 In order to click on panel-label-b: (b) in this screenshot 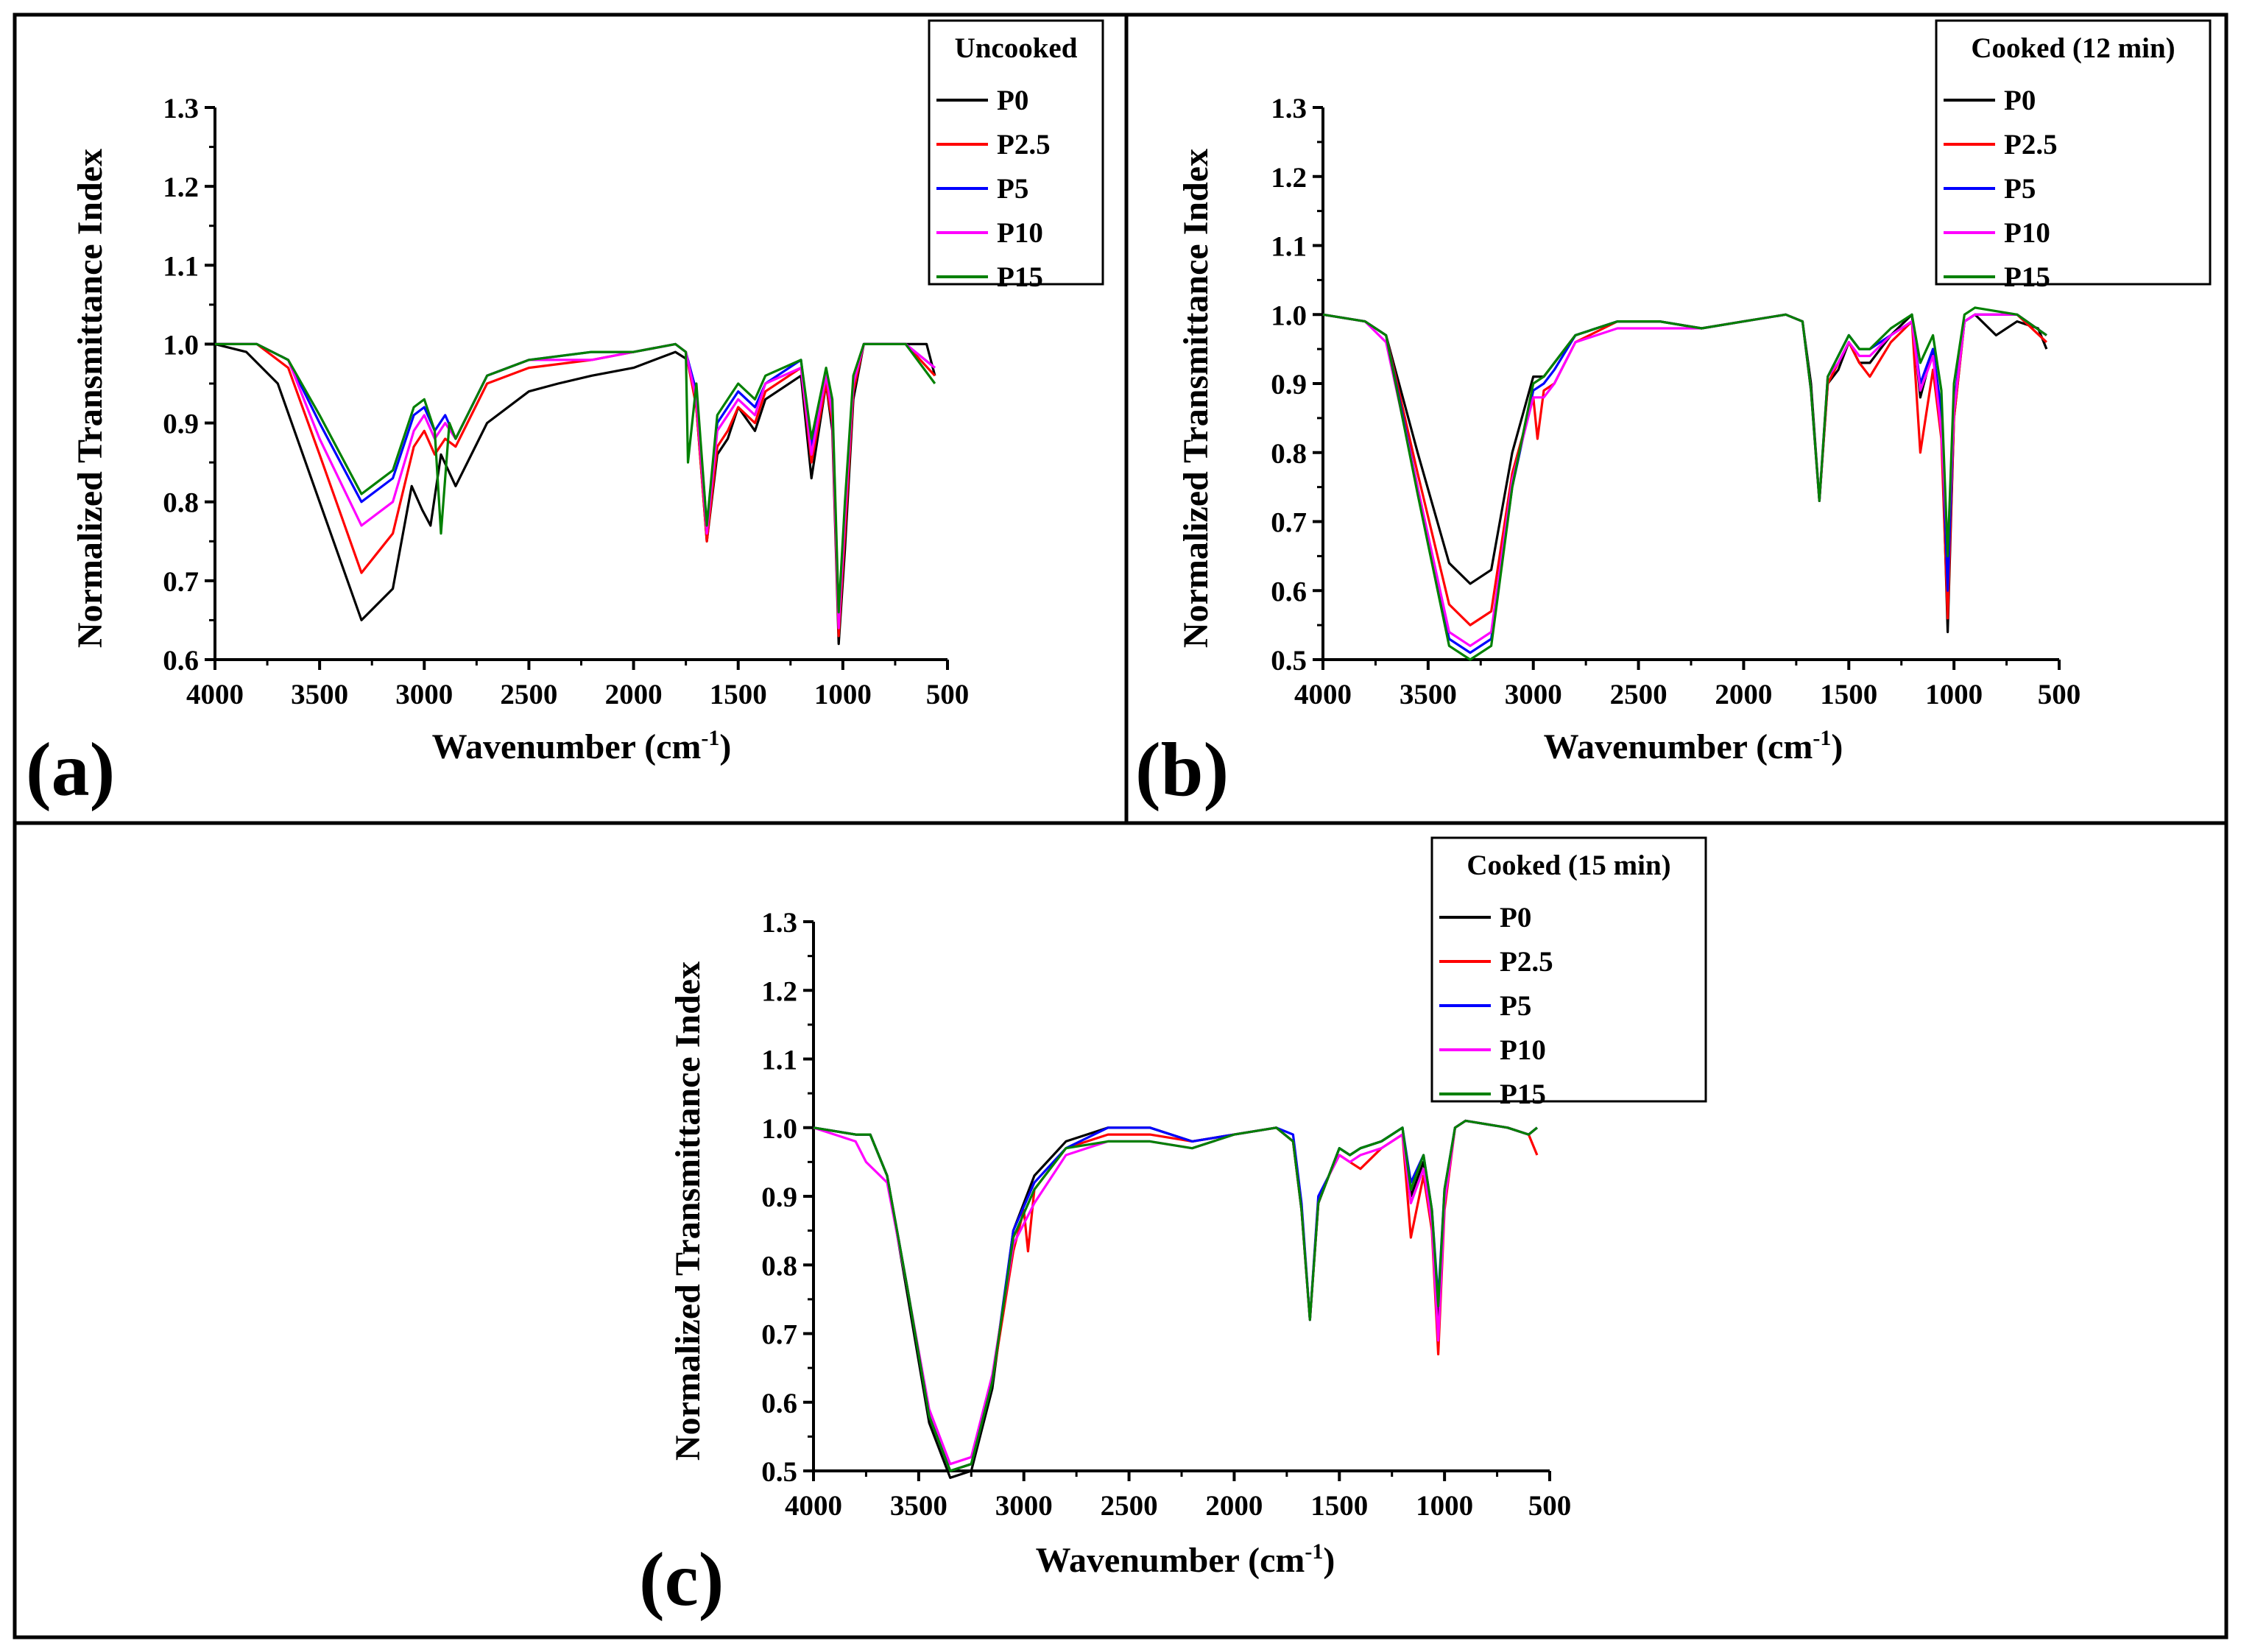, I will do `click(1182, 770)`.